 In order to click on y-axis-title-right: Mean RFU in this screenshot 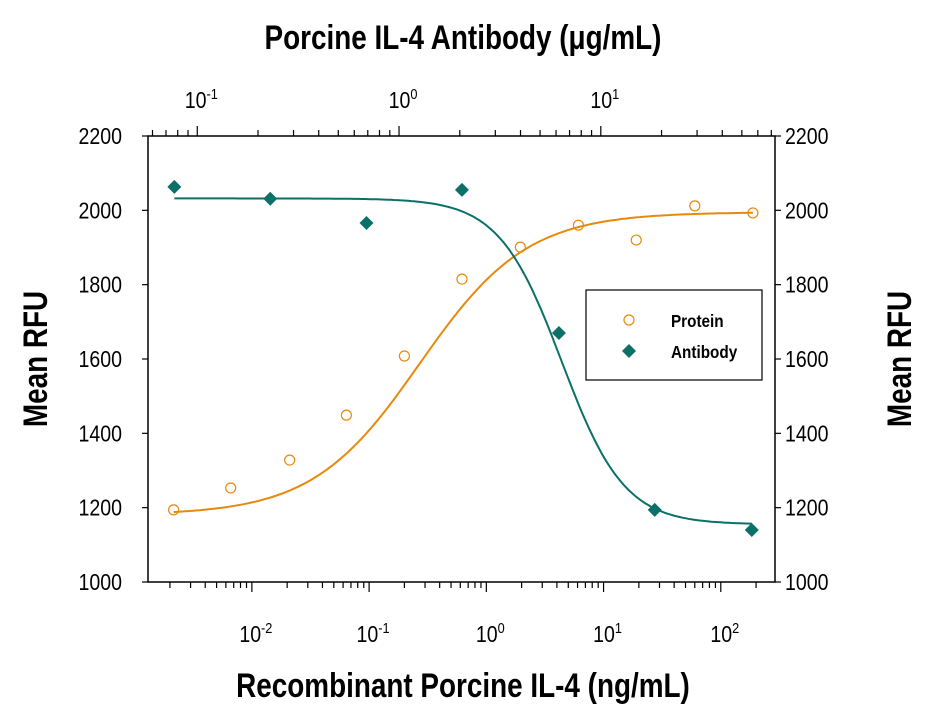, I will do `click(899, 359)`.